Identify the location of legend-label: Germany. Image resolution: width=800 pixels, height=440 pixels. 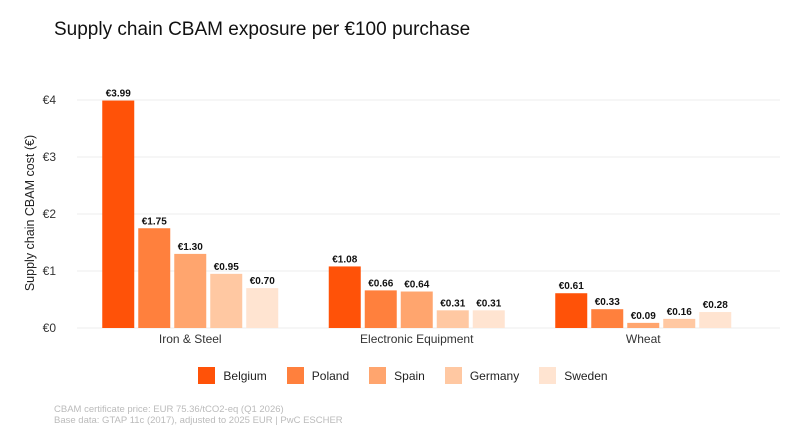
(494, 375).